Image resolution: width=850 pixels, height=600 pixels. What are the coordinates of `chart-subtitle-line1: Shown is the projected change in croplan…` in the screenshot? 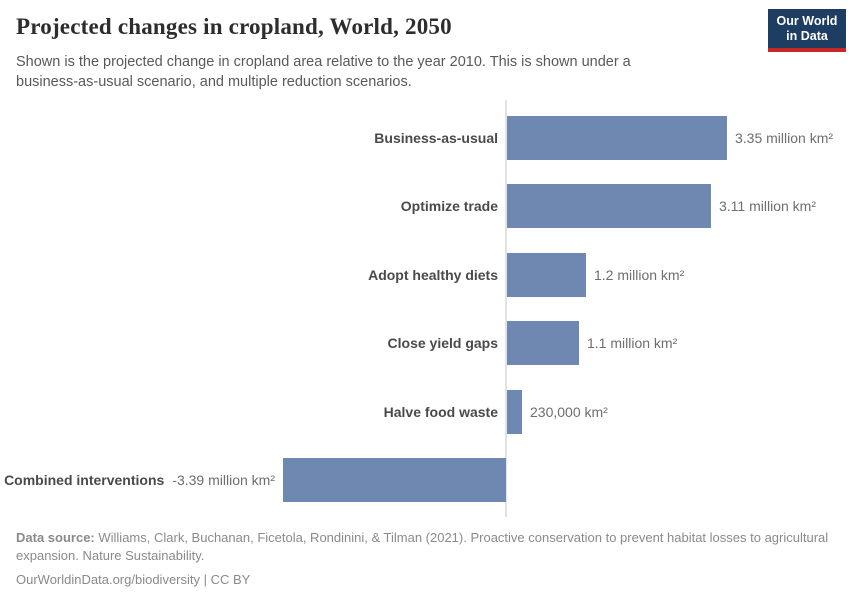 It's located at (323, 62).